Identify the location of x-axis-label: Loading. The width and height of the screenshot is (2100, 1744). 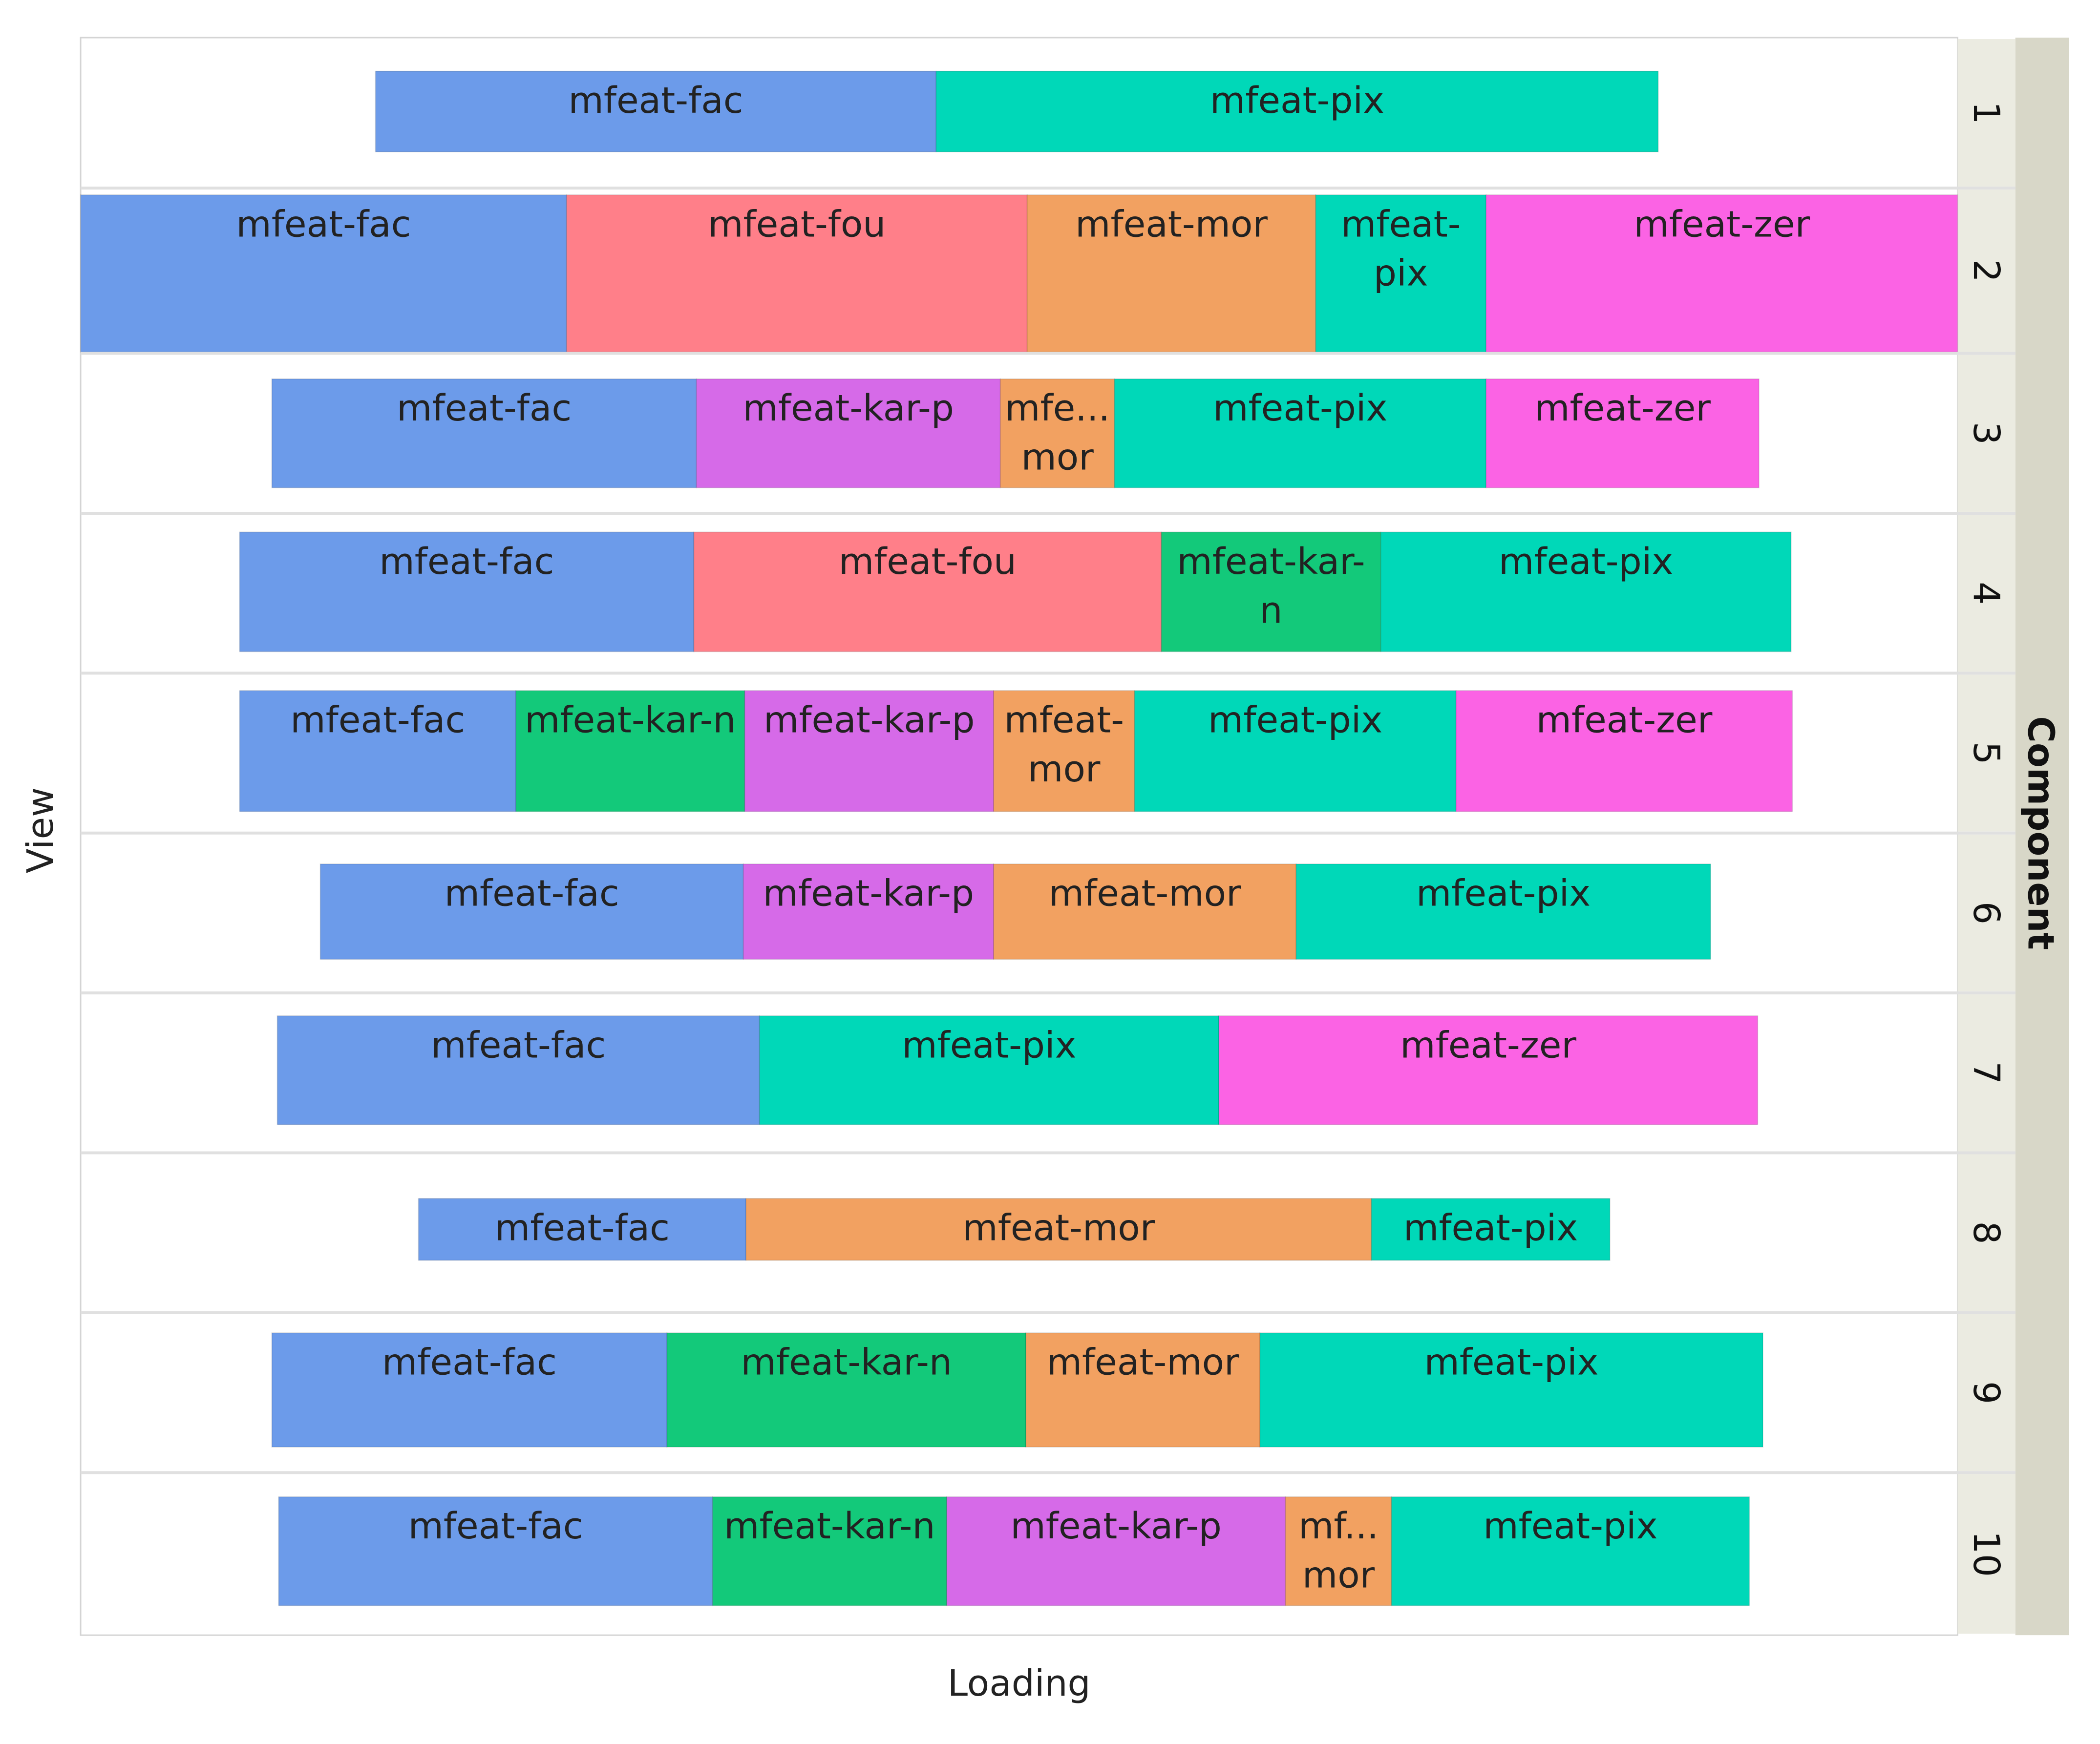
(1020, 1683).